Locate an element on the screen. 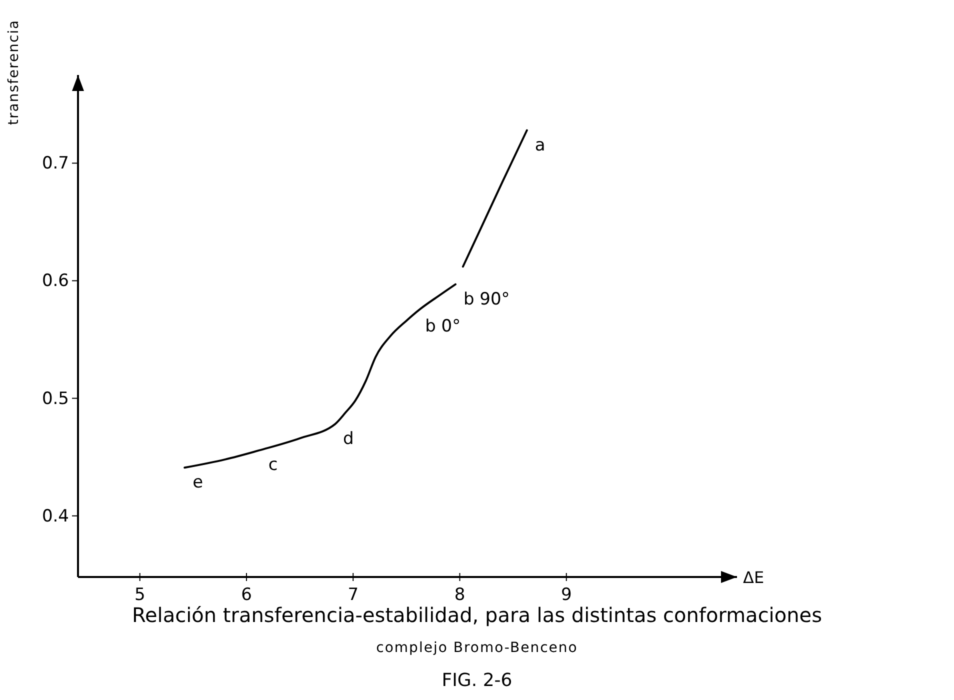 The image size is (954, 700). annotation: b 90° is located at coordinates (486, 299).